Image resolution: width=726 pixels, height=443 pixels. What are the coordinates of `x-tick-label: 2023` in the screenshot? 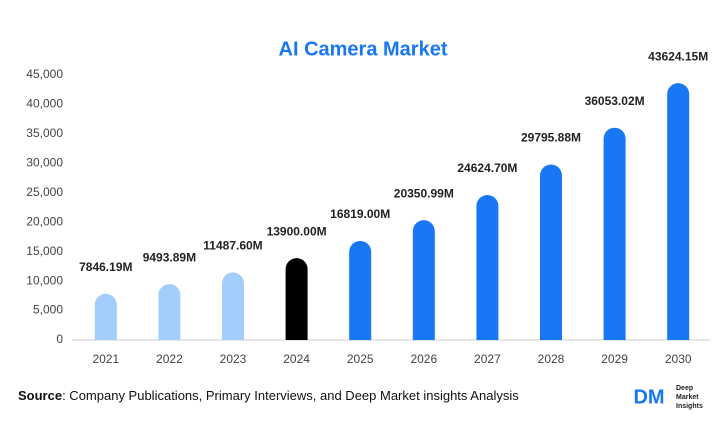 It's located at (233, 359).